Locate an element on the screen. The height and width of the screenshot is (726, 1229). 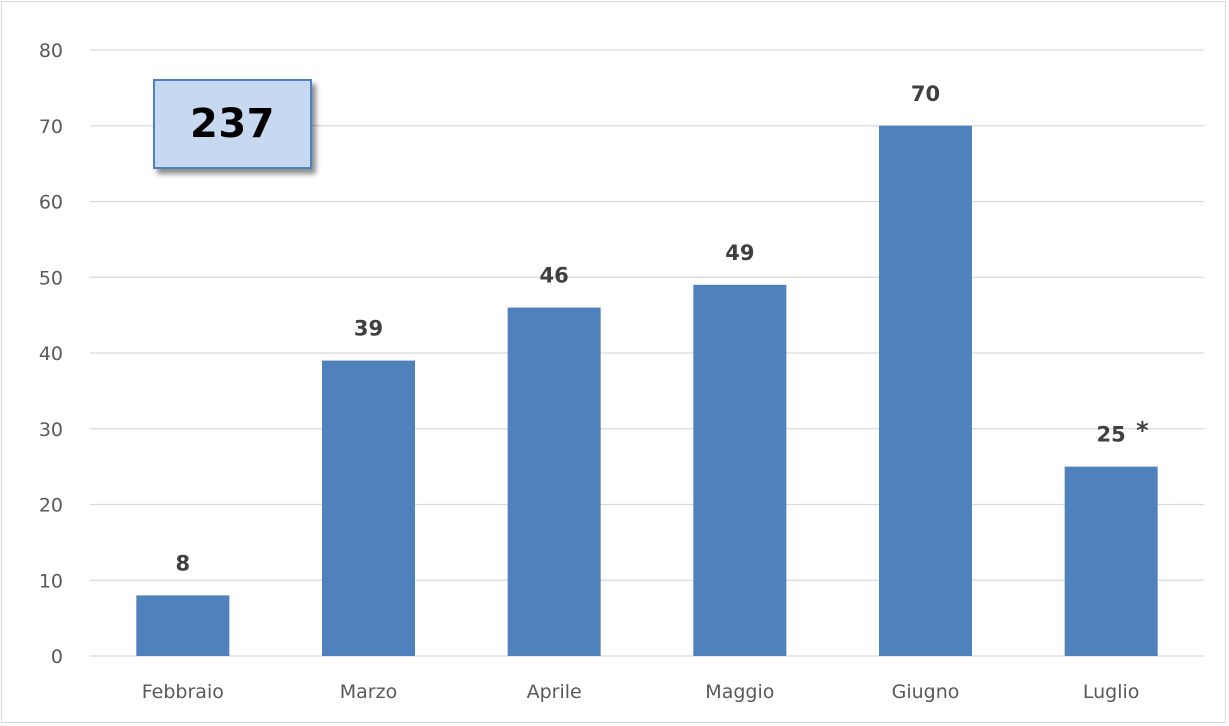
total-callout-box: 237 is located at coordinates (232, 124).